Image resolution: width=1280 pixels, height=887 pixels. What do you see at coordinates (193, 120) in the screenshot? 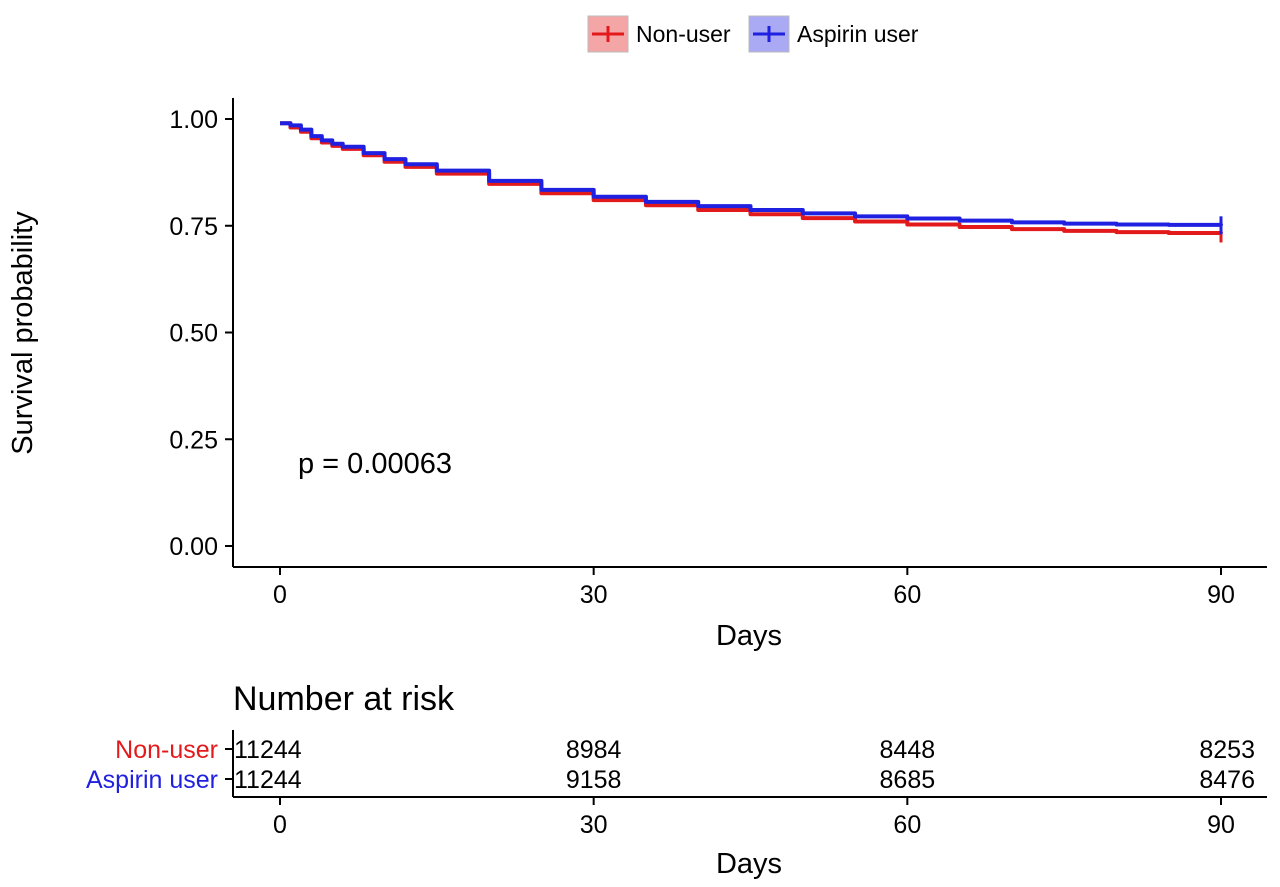
I see `y-tick-label: 1.00` at bounding box center [193, 120].